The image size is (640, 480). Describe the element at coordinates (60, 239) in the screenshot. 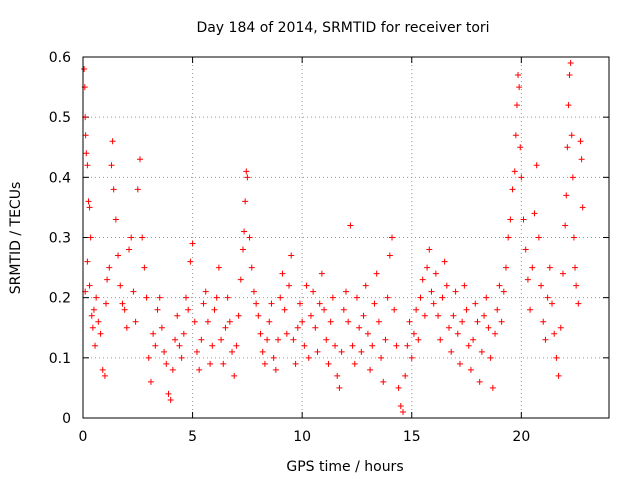

I see `y-tick-label: 0.3` at that location.